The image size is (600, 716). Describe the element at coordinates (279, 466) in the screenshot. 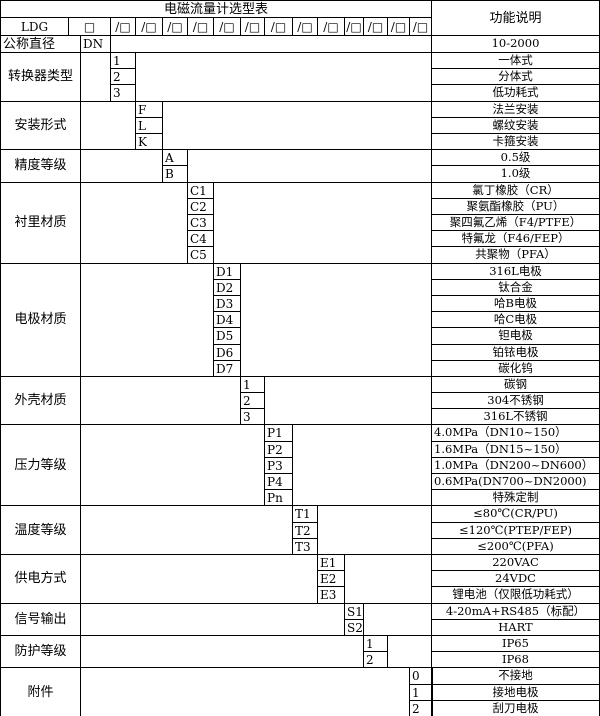

I see `option-code: P3` at that location.